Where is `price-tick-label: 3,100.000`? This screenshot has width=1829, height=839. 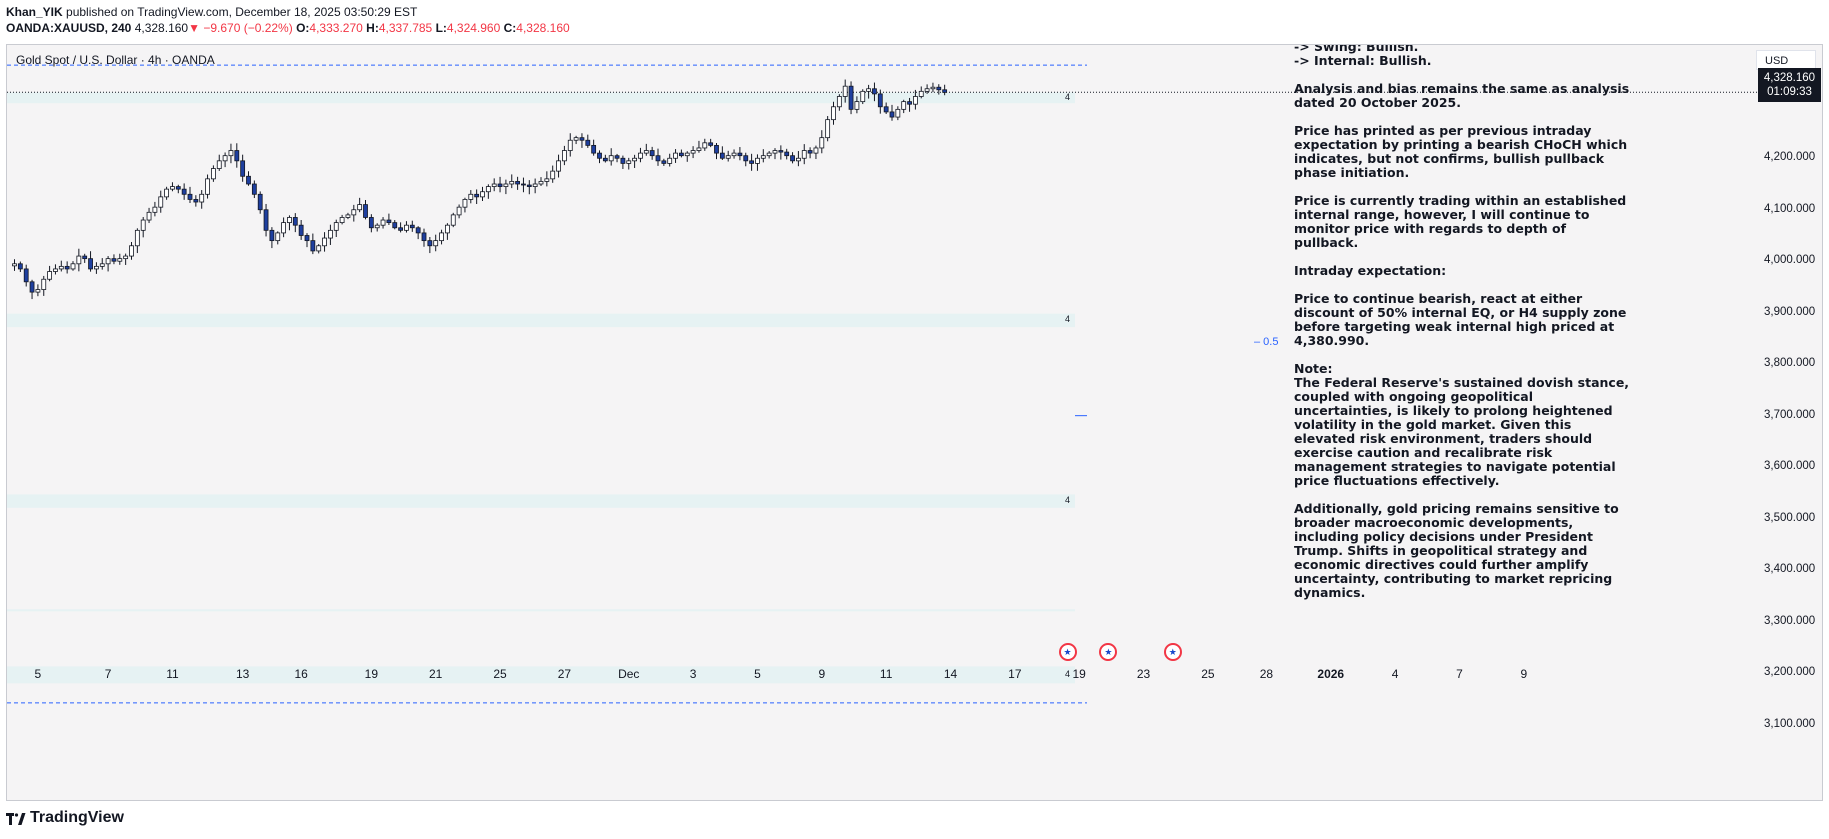
price-tick-label: 3,100.000 is located at coordinates (1790, 723).